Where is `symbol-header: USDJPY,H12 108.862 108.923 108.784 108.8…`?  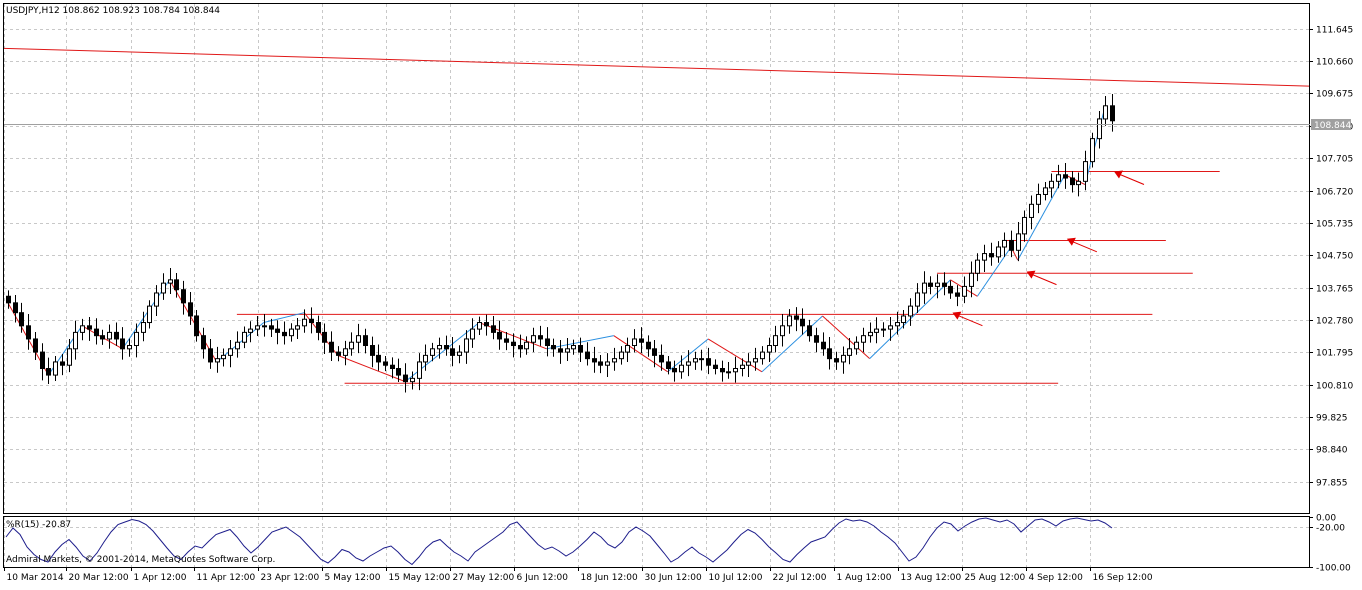 symbol-header: USDJPY,H12 108.862 108.923 108.784 108.8… is located at coordinates (113, 11).